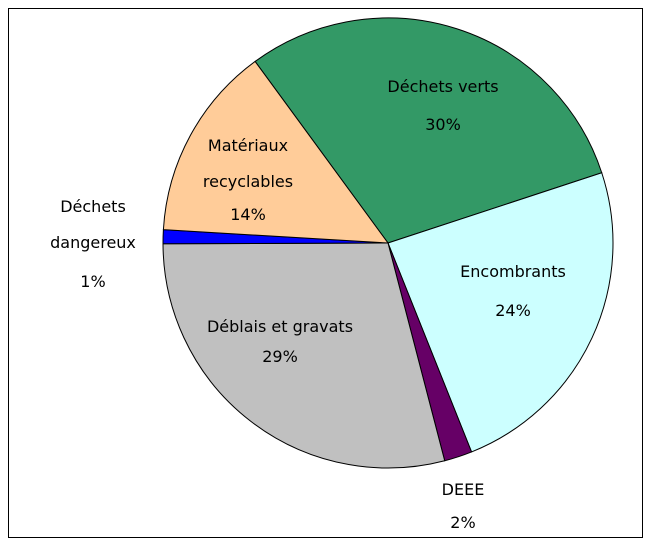 This screenshot has width=651, height=546. What do you see at coordinates (280, 356) in the screenshot?
I see `slice-value-label: 29%` at bounding box center [280, 356].